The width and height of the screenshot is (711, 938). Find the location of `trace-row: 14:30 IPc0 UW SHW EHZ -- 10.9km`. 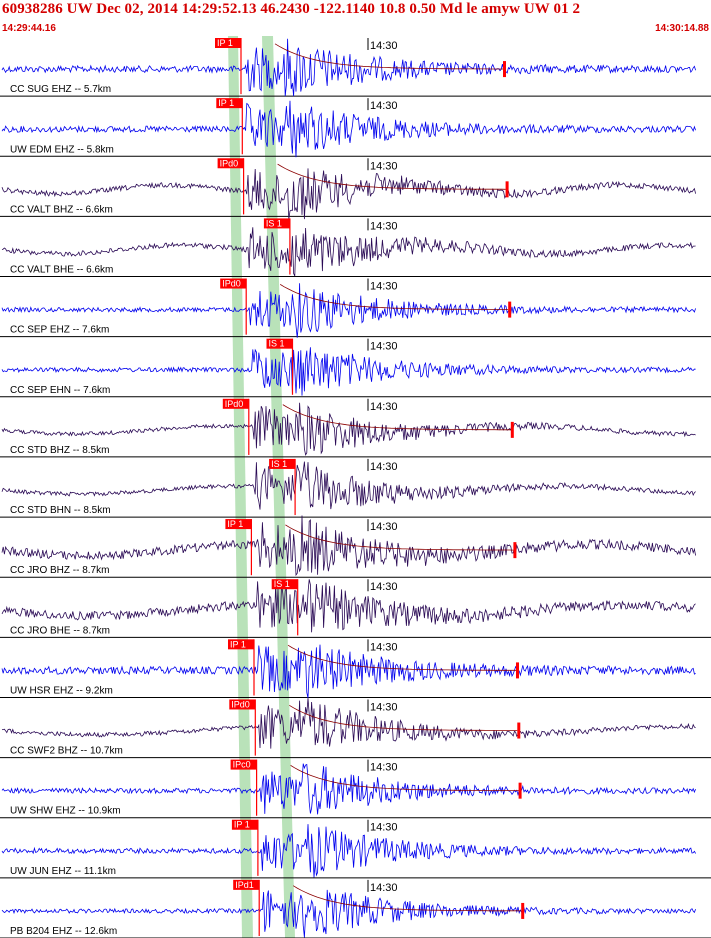

trace-row: 14:30 IPc0 UW SHW EHZ -- 10.9km is located at coordinates (355, 789).